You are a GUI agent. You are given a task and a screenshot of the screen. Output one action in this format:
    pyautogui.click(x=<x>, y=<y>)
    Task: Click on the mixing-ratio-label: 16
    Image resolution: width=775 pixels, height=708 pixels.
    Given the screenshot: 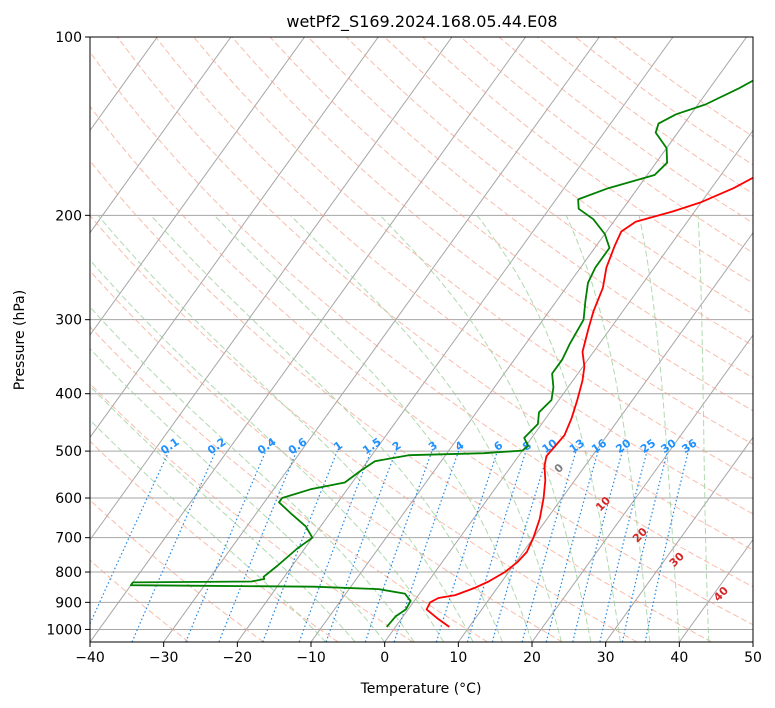 What is the action you would take?
    pyautogui.click(x=599, y=446)
    